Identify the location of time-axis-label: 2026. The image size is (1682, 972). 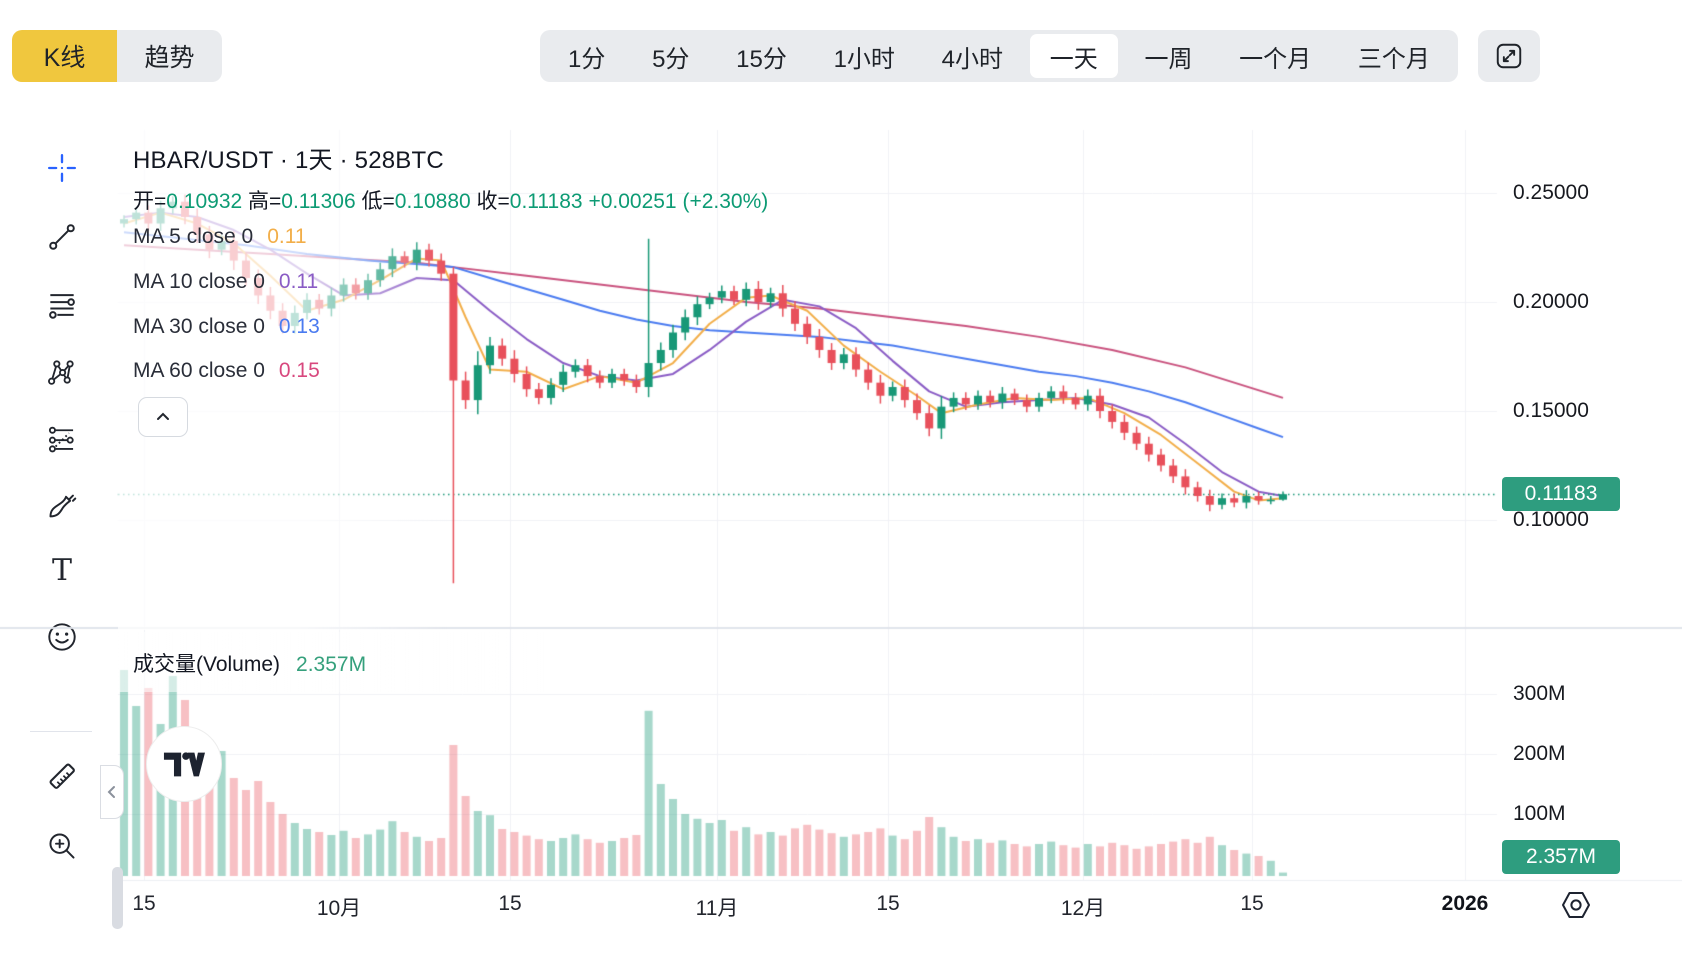
(1465, 903).